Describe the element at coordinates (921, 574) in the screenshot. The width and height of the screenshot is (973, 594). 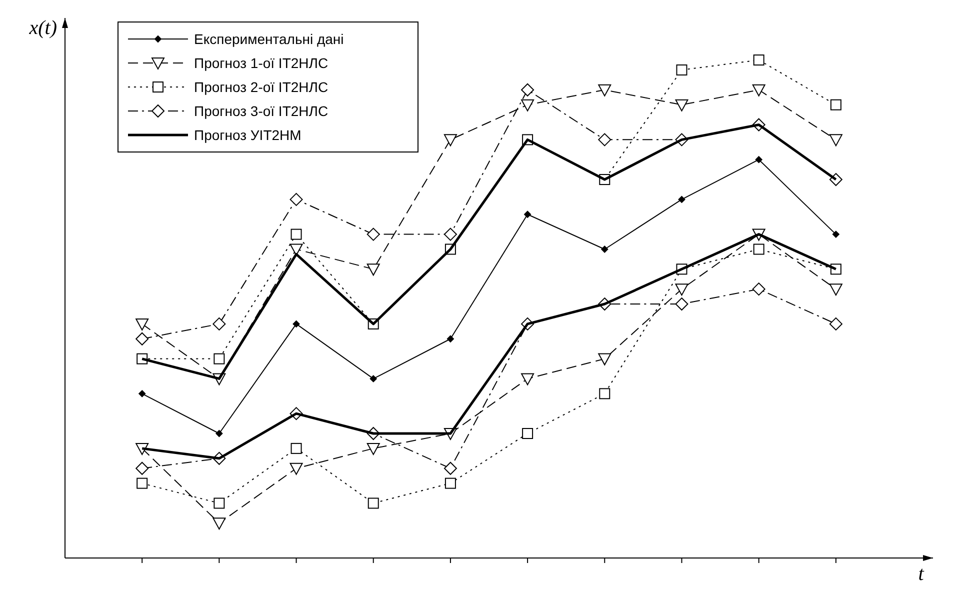
I see `x-axis-title: t` at that location.